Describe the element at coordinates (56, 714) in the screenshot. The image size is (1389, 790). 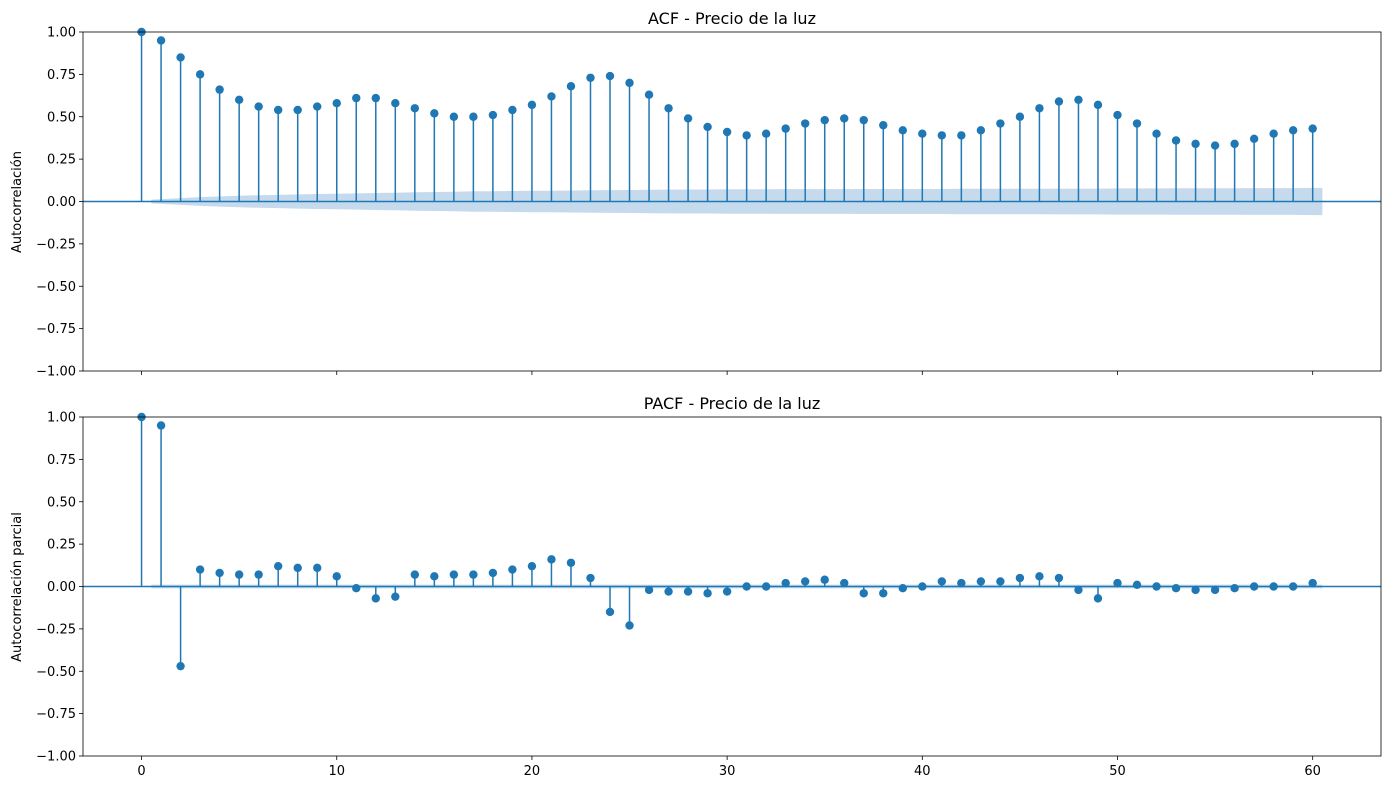
I see `pacf-y-tick-label: −0.75` at that location.